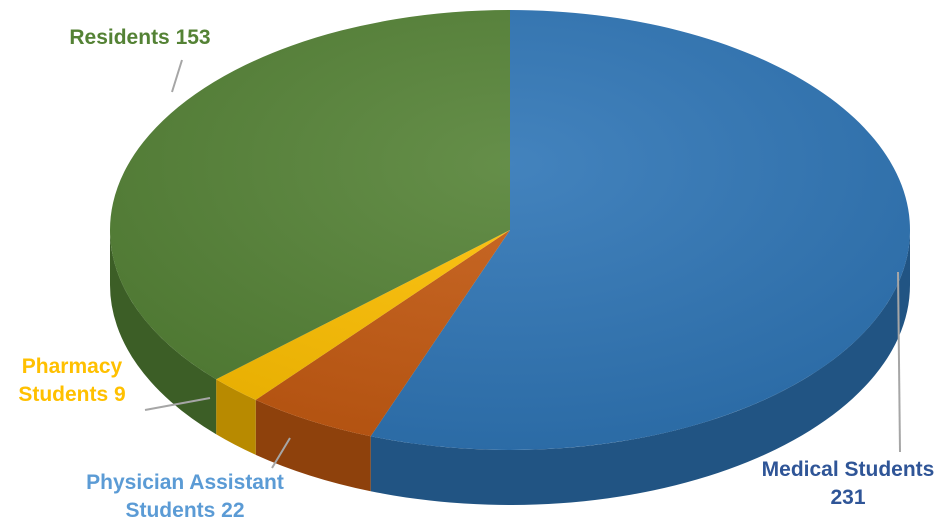 The width and height of the screenshot is (948, 525). What do you see at coordinates (71, 380) in the screenshot?
I see `slice-label-pharmacy-students: Pharmacy Students 9` at bounding box center [71, 380].